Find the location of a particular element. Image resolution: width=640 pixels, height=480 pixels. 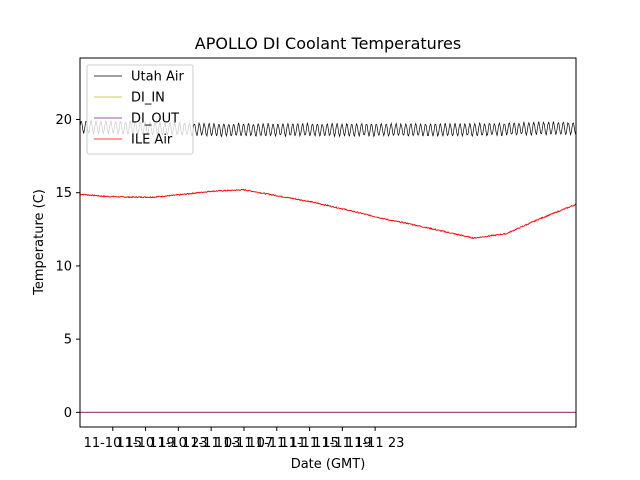

legend-label: ILE Air is located at coordinates (152, 140).